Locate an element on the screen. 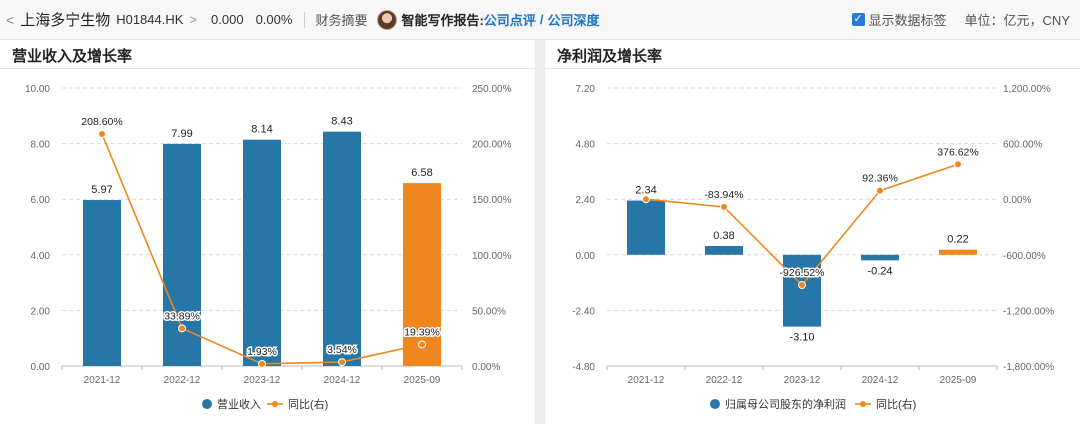  y-tick-label-right: 250.00% is located at coordinates (492, 89).